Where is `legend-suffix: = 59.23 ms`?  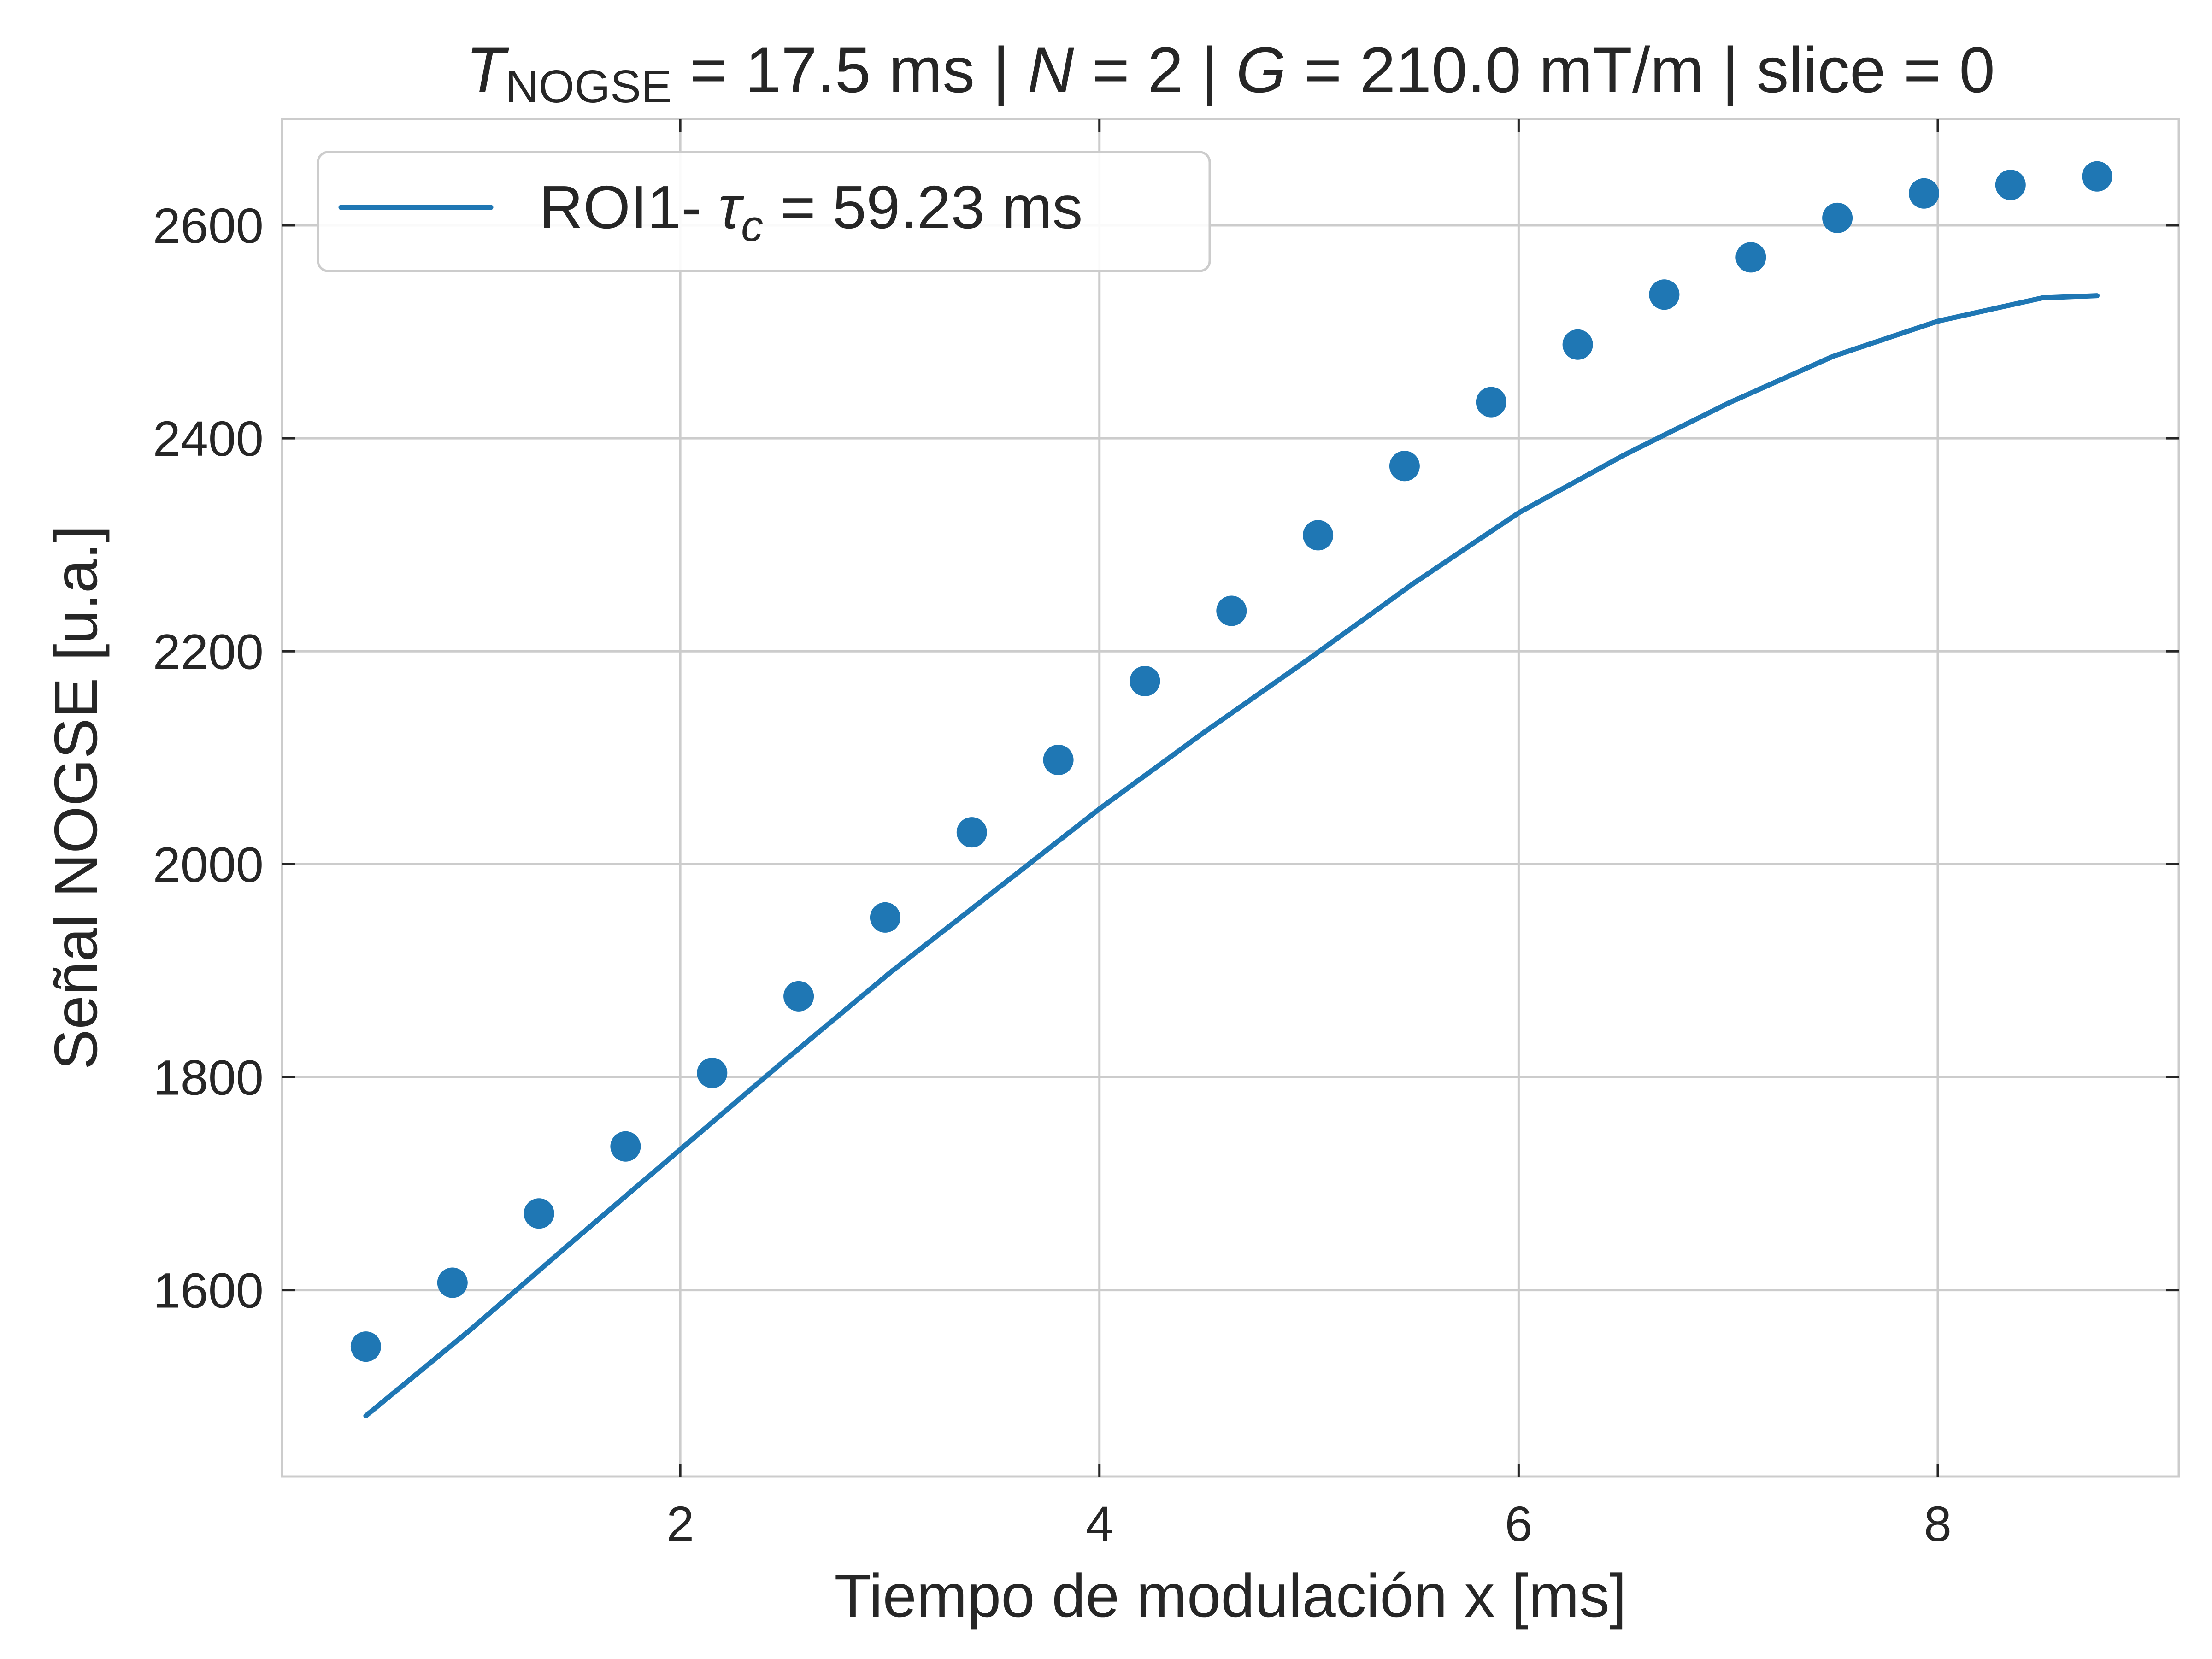 legend-suffix: = 59.23 ms is located at coordinates (922, 207).